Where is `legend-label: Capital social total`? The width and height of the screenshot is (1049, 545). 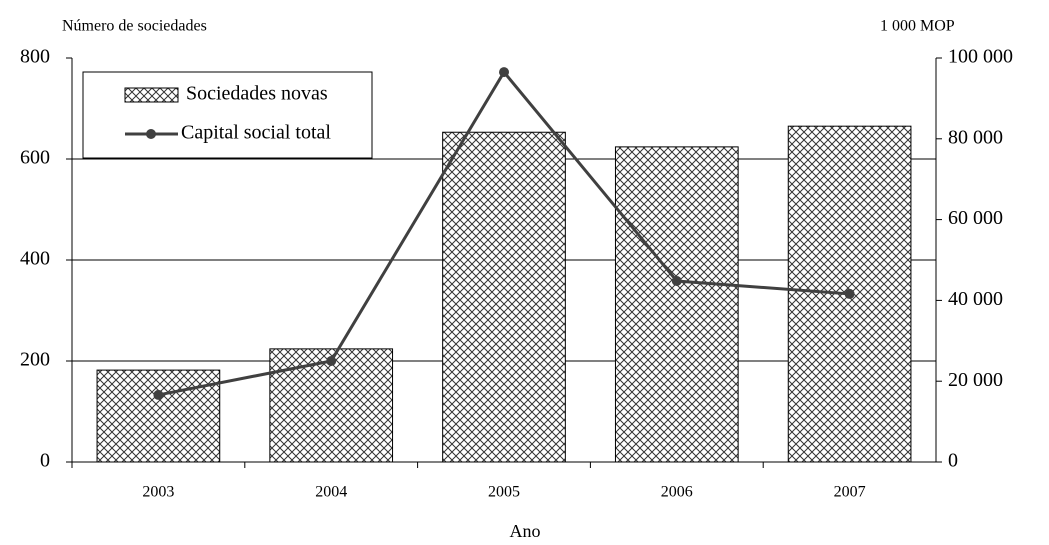
legend-label: Capital social total is located at coordinates (256, 133).